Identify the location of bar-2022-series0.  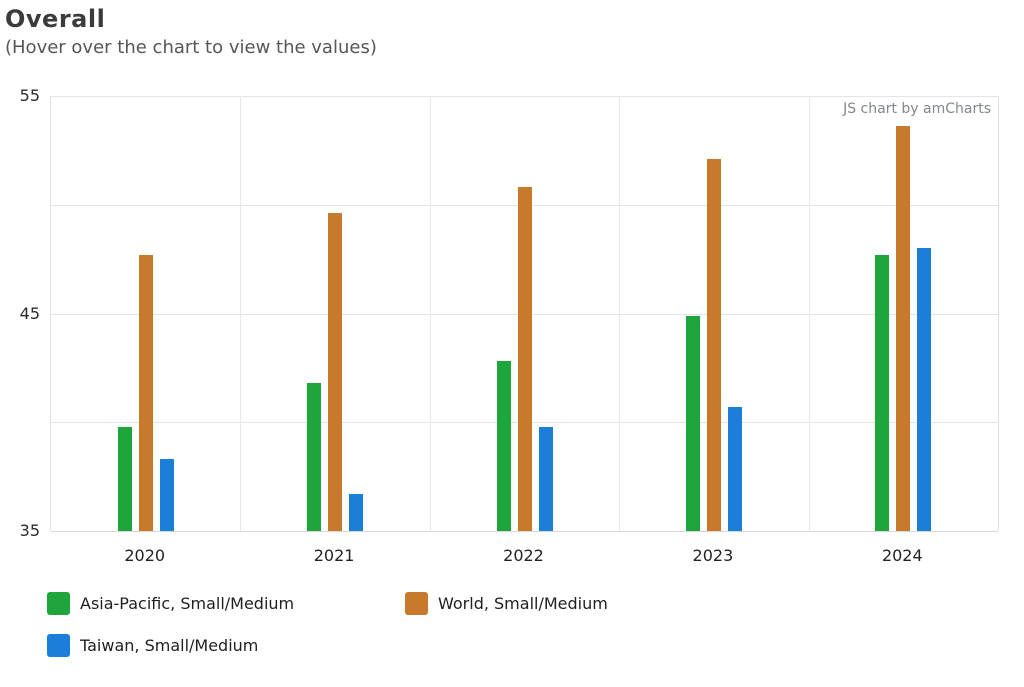
(503, 446).